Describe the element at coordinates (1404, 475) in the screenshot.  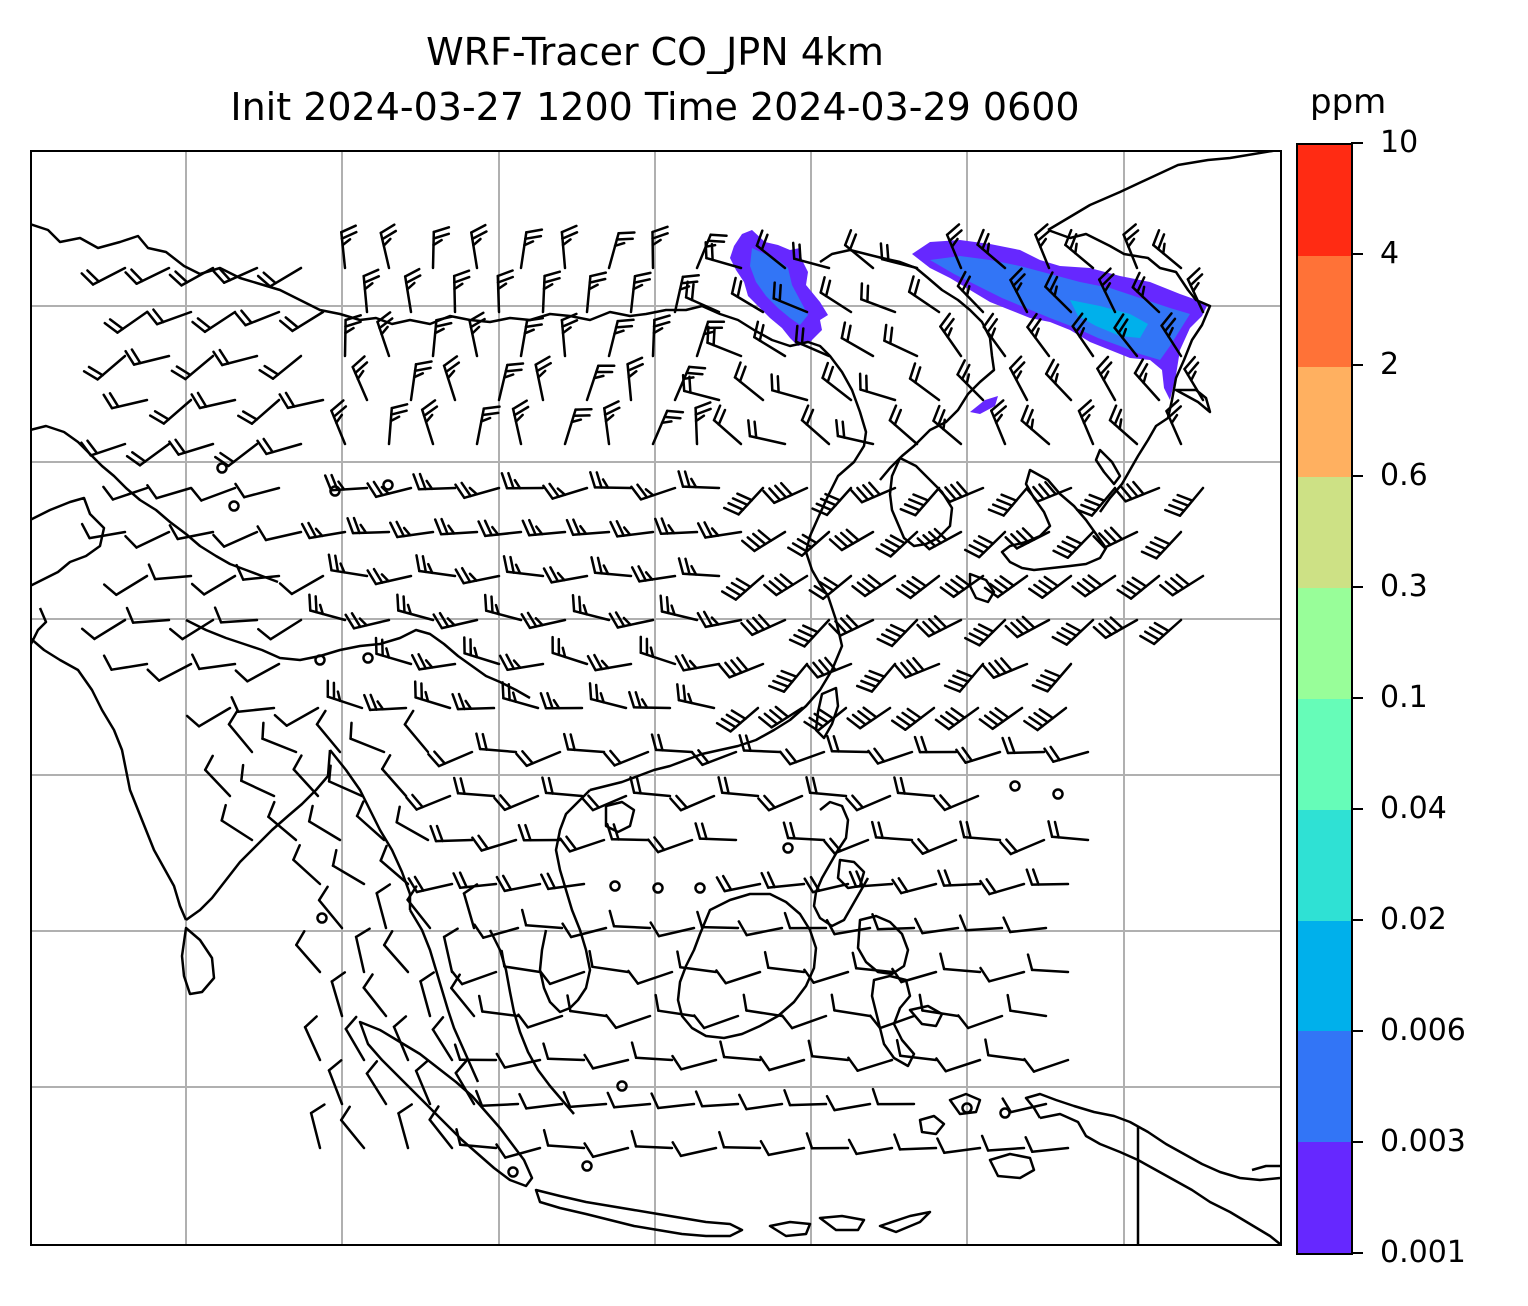
I see `colorbar-tick-label: 0.6` at that location.